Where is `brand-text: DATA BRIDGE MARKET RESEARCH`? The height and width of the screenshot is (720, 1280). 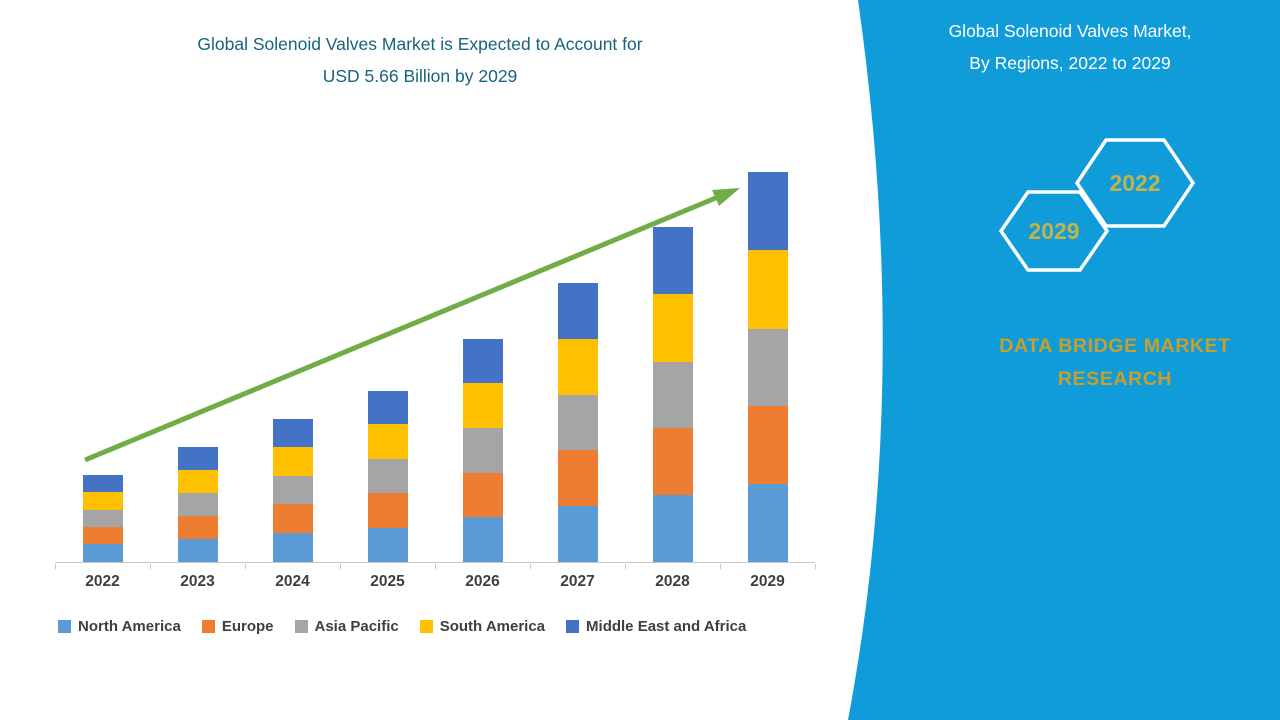 brand-text: DATA BRIDGE MARKET RESEARCH is located at coordinates (1115, 363).